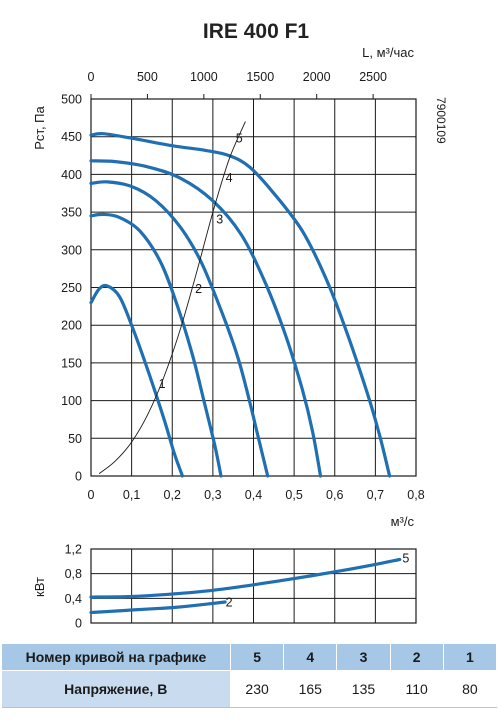  What do you see at coordinates (91, 77) in the screenshot?
I see `x2-tick-label: 0` at bounding box center [91, 77].